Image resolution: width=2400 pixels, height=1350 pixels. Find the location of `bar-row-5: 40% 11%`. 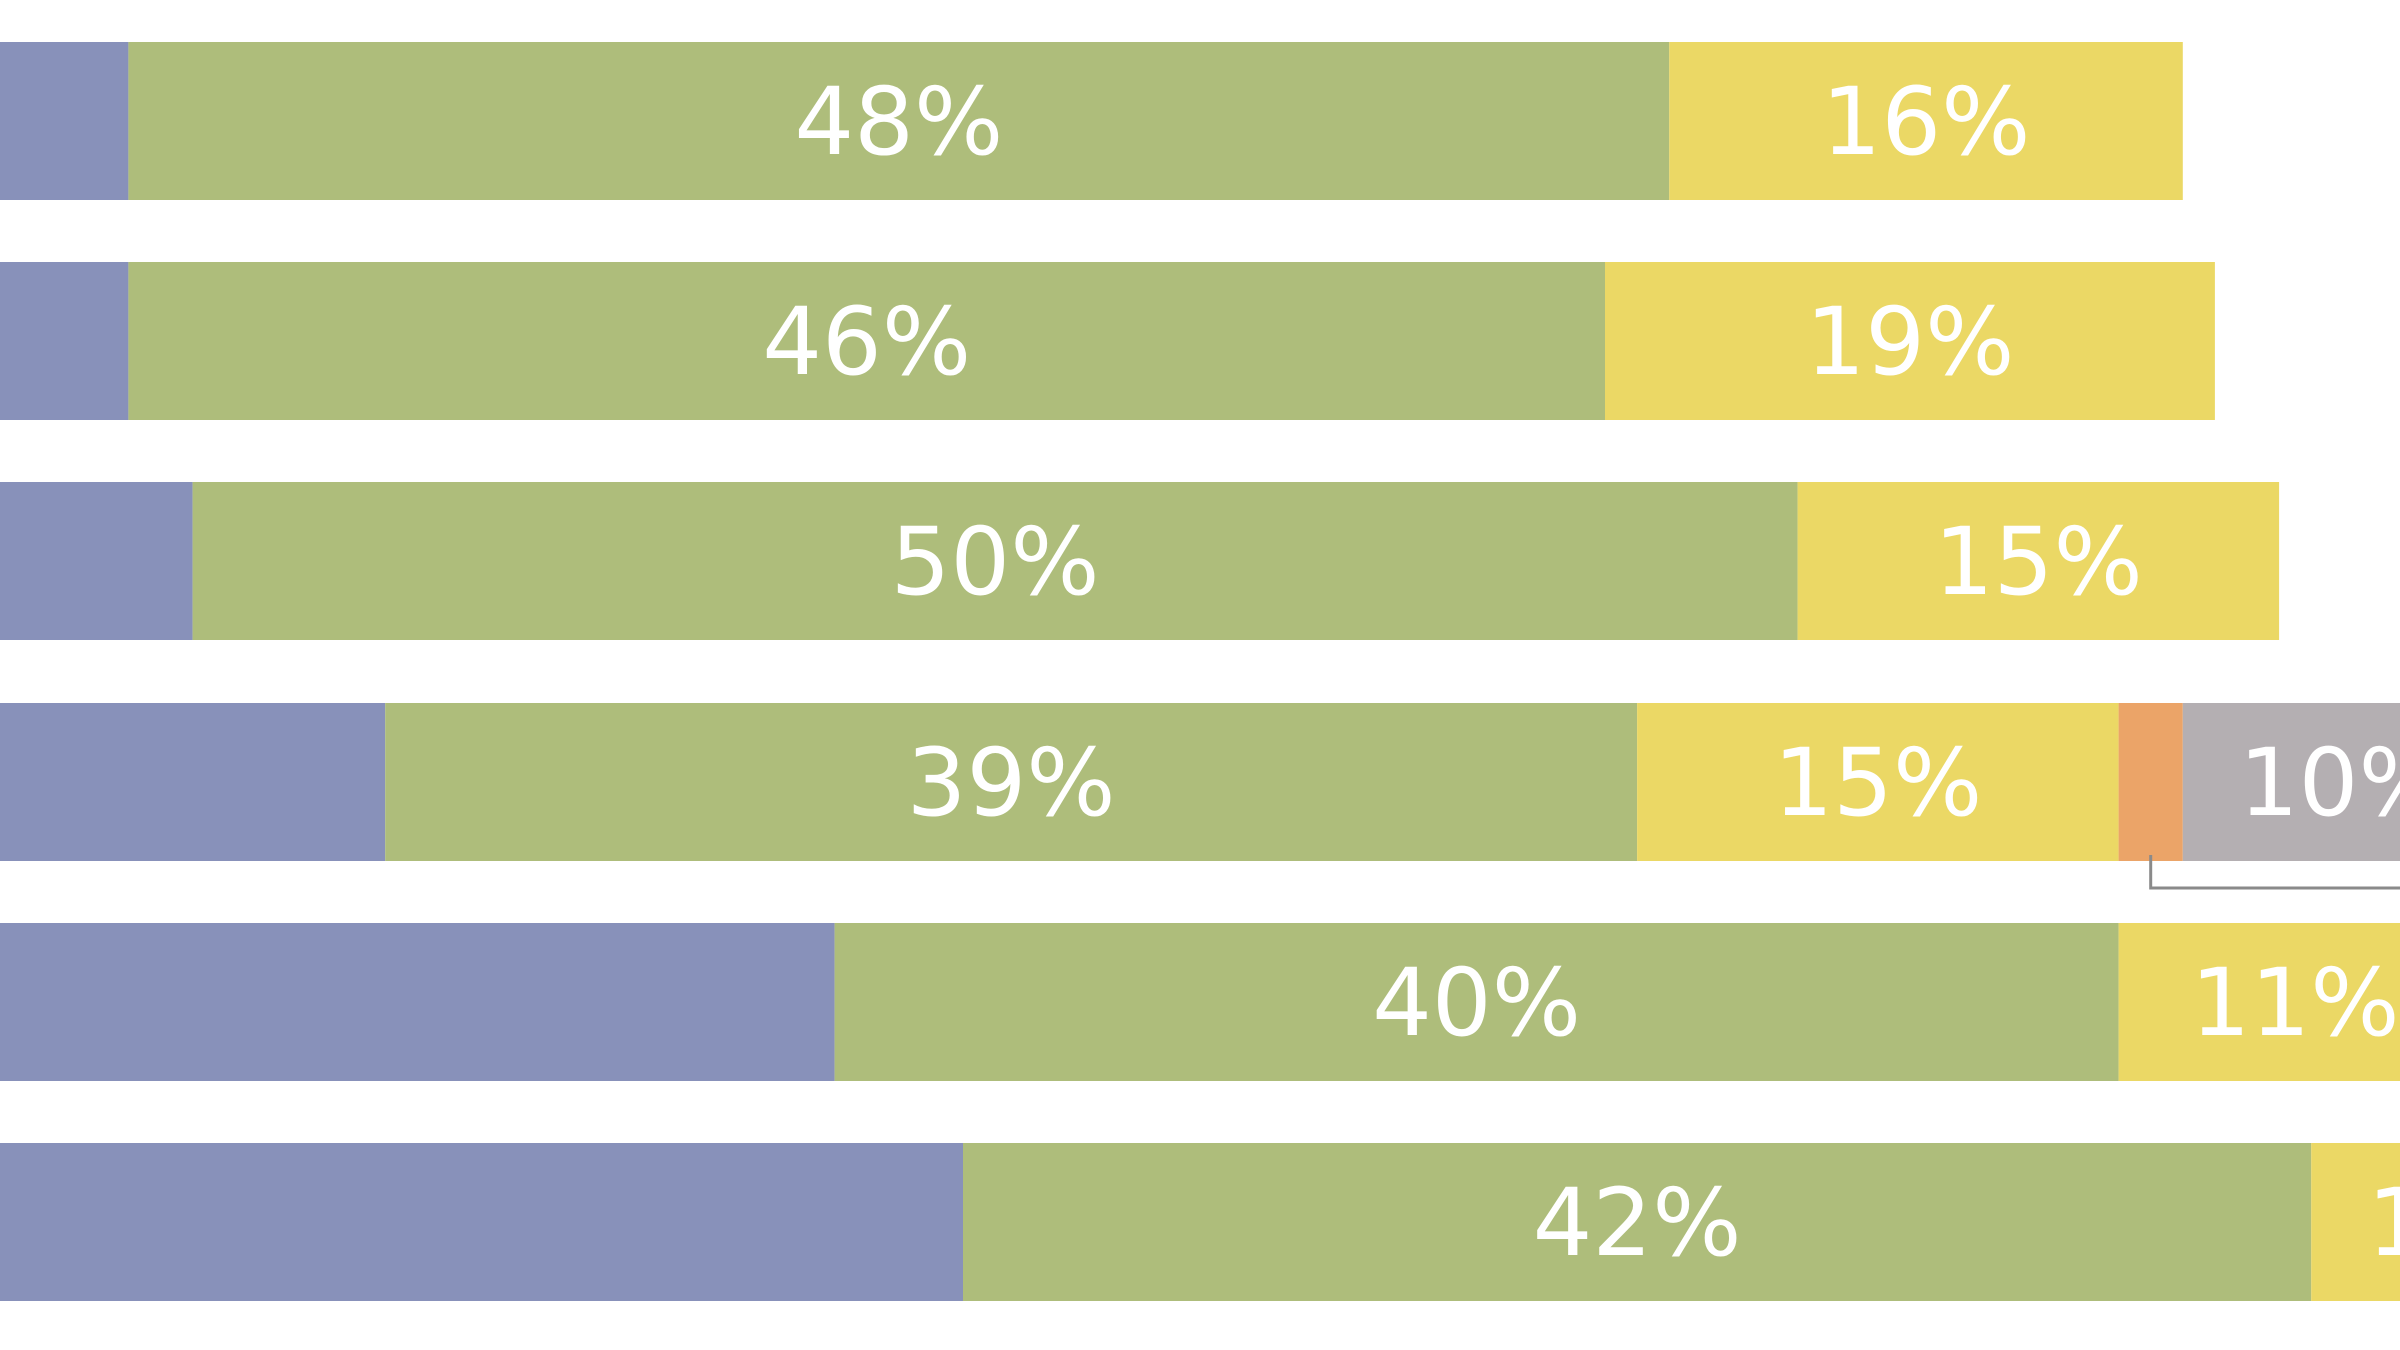

bar-row-5: 40% 11% is located at coordinates (1200, 1002).